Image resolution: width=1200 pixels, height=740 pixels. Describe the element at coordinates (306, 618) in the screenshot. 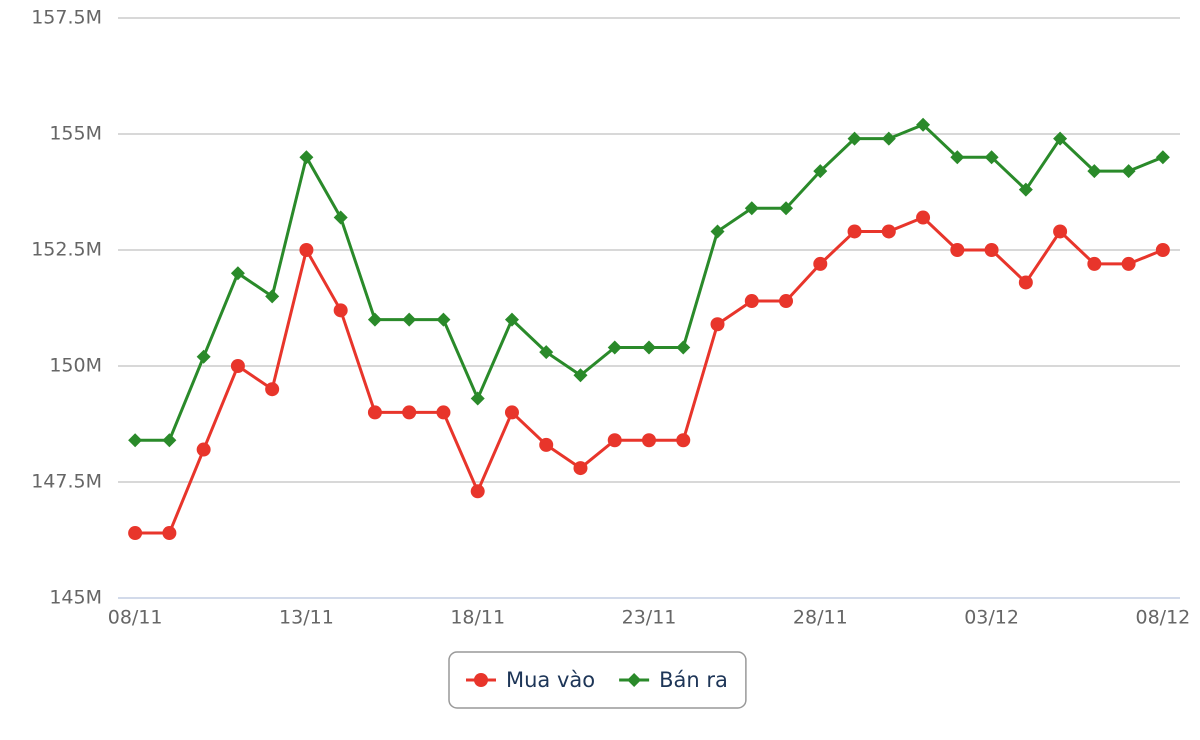

I see `x-tick-label: 13/11` at that location.